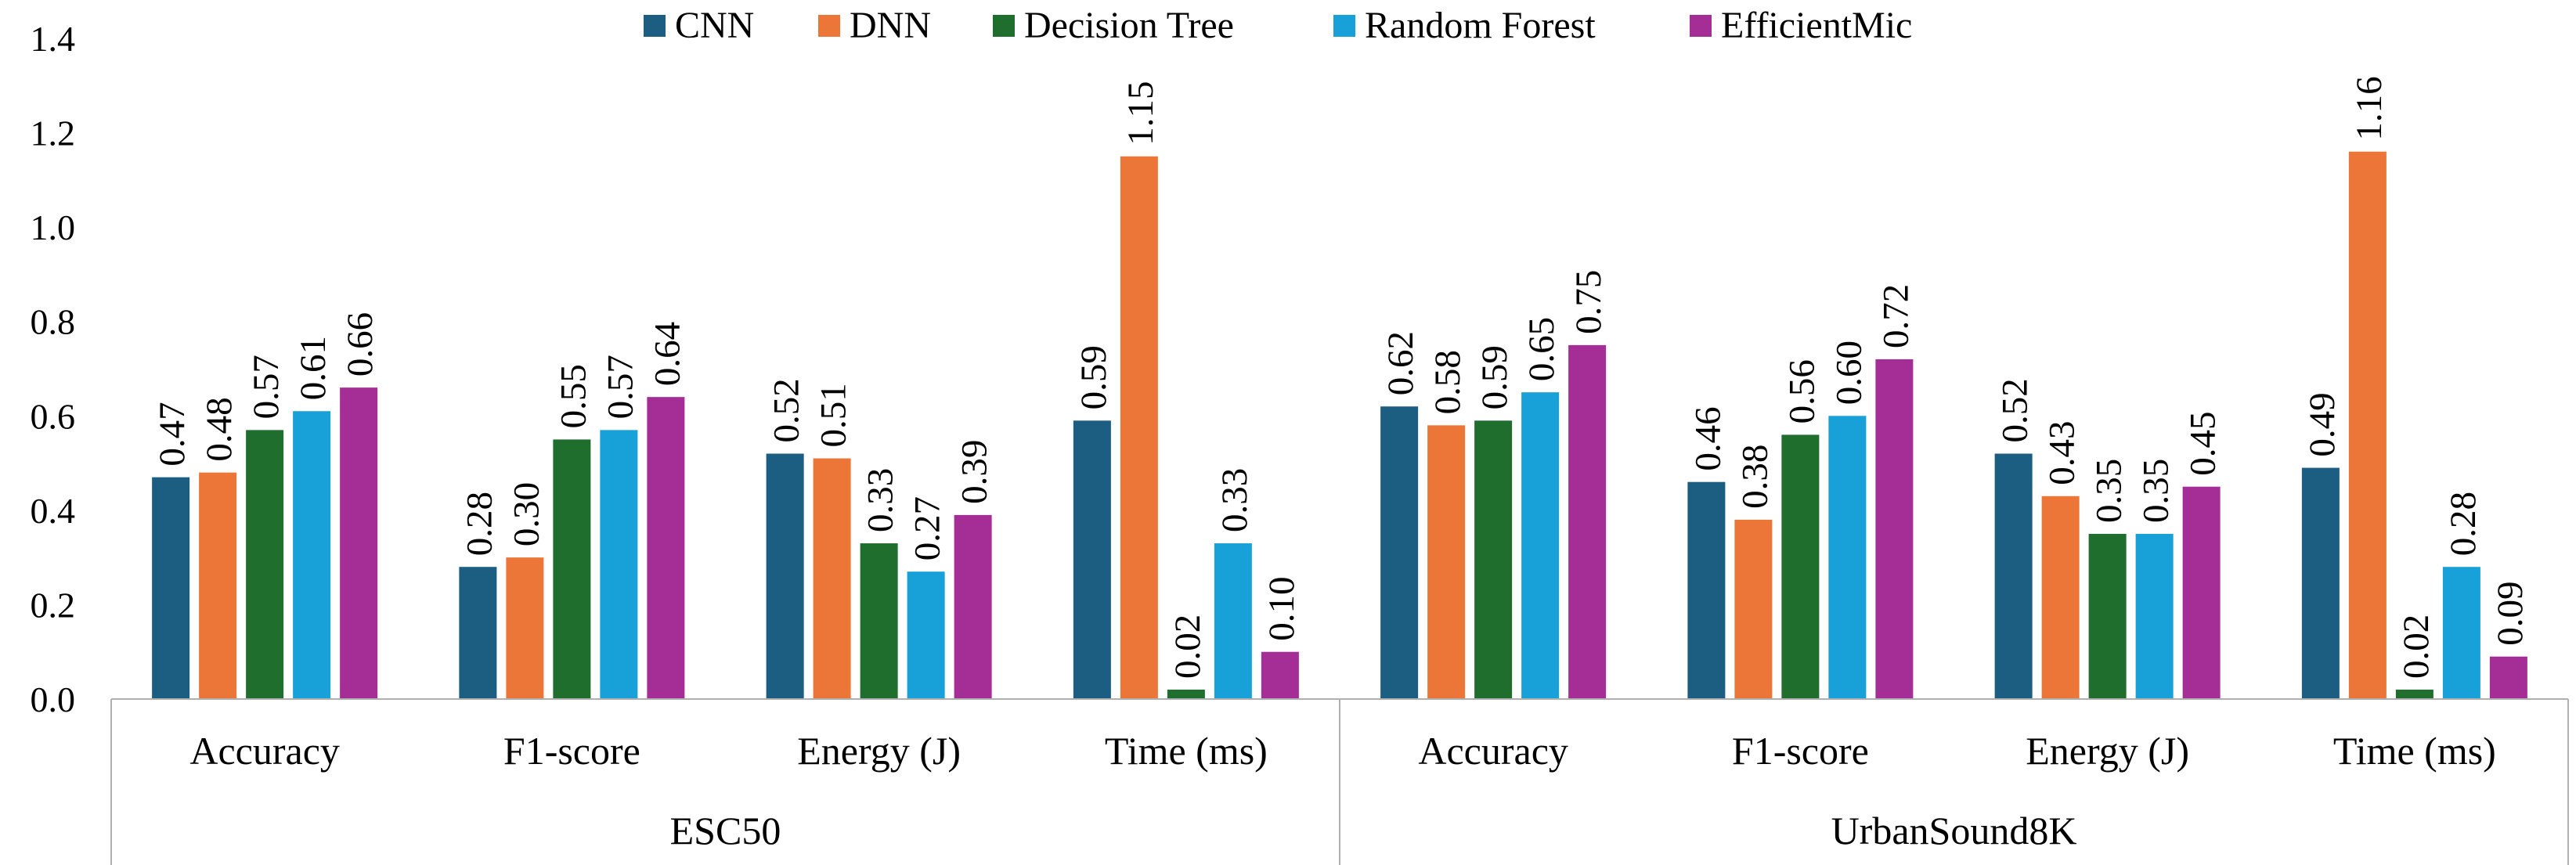 This screenshot has width=2576, height=865. I want to click on data-label-decision-tree: 0.55, so click(573, 396).